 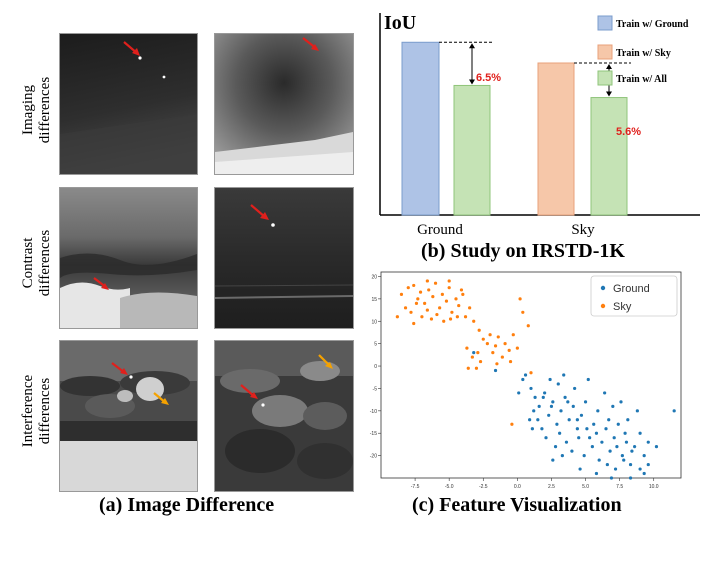 I want to click on y-tick-label: -10, so click(x=373, y=412).